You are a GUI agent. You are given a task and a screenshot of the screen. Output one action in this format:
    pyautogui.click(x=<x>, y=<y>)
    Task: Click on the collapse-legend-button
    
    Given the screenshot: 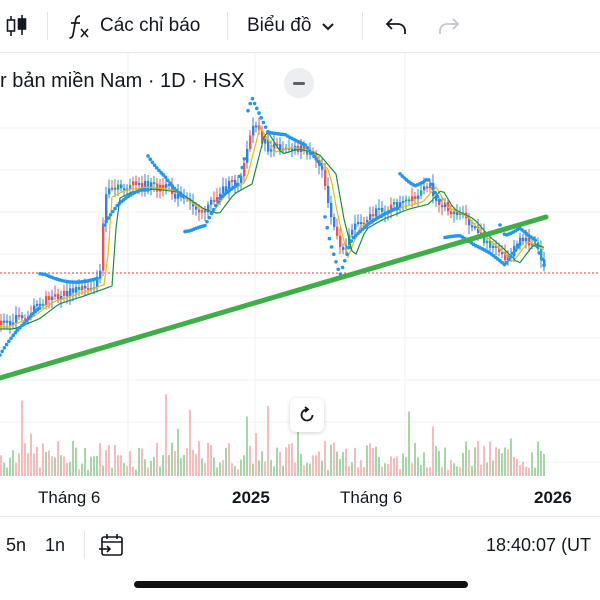 What is the action you would take?
    pyautogui.click(x=299, y=83)
    